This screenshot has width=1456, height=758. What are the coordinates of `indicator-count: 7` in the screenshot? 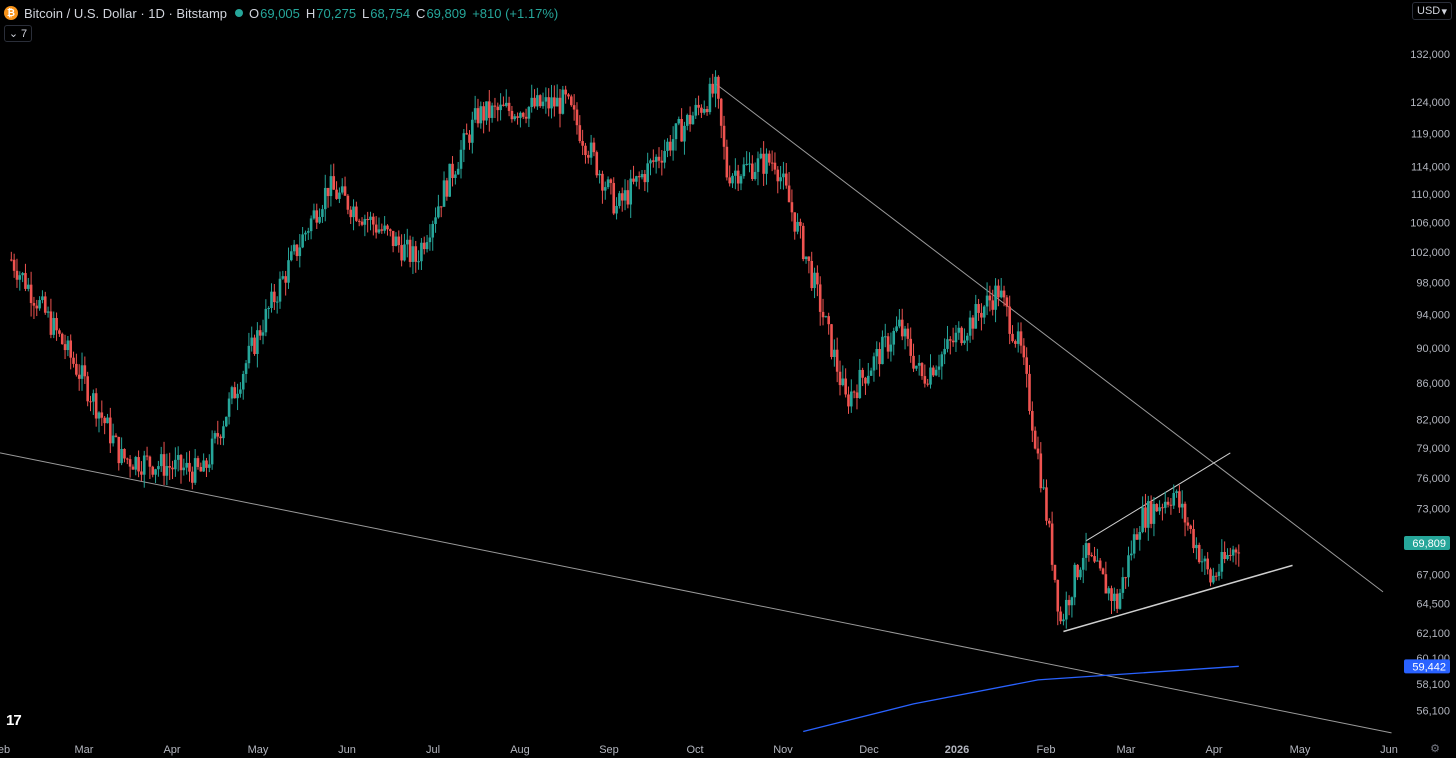 It's located at (24, 33).